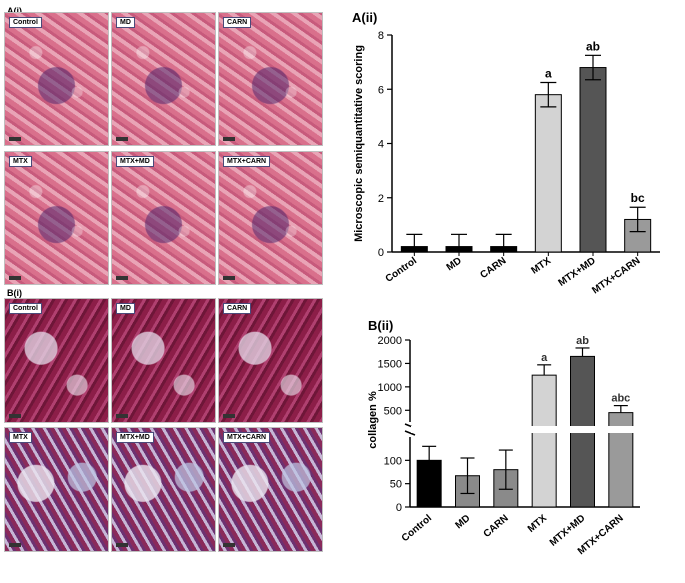  Describe the element at coordinates (359, 143) in the screenshot. I see `y-axis-label: Microscopic semiquantitative scoring` at that location.